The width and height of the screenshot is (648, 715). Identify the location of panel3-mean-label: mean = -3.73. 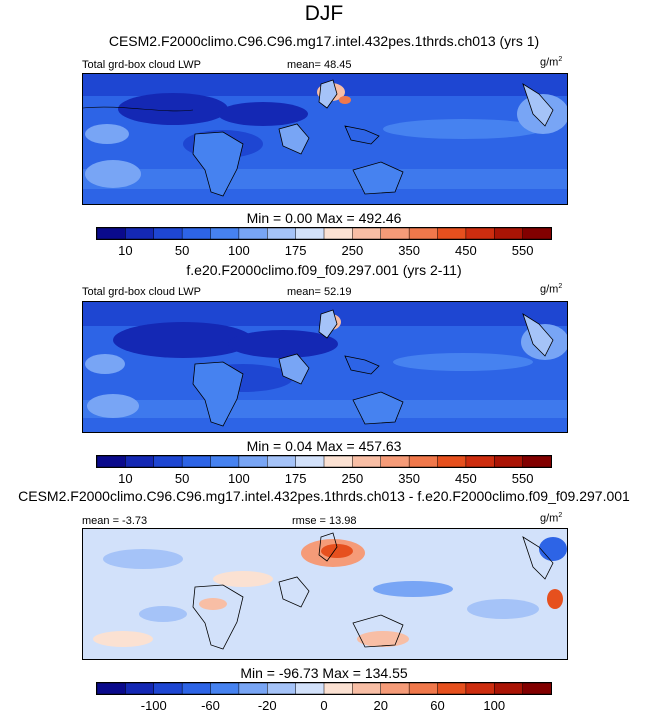
(114, 521).